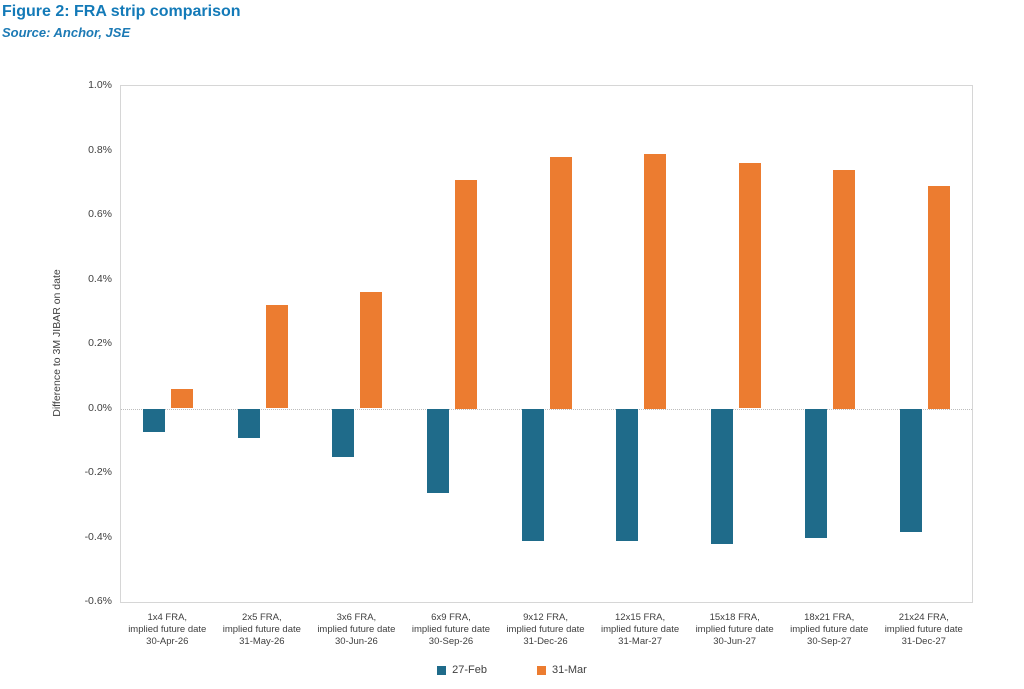  Describe the element at coordinates (154, 420) in the screenshot. I see `bar-27-feb-cat1` at that location.